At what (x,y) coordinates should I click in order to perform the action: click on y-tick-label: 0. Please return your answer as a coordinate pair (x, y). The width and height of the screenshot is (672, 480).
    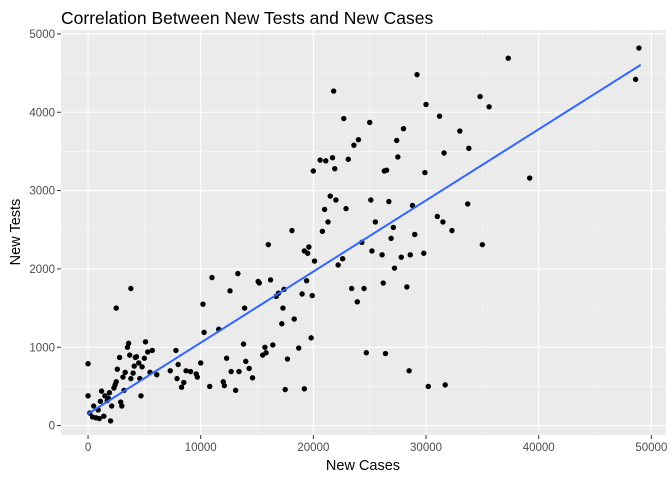
    Looking at the image, I should click on (52, 427).